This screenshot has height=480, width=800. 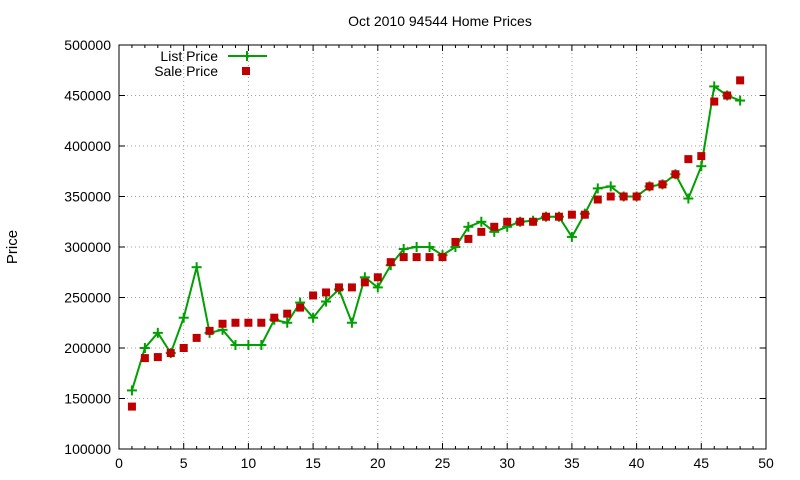 I want to click on x-tick-label: 5, so click(x=184, y=463).